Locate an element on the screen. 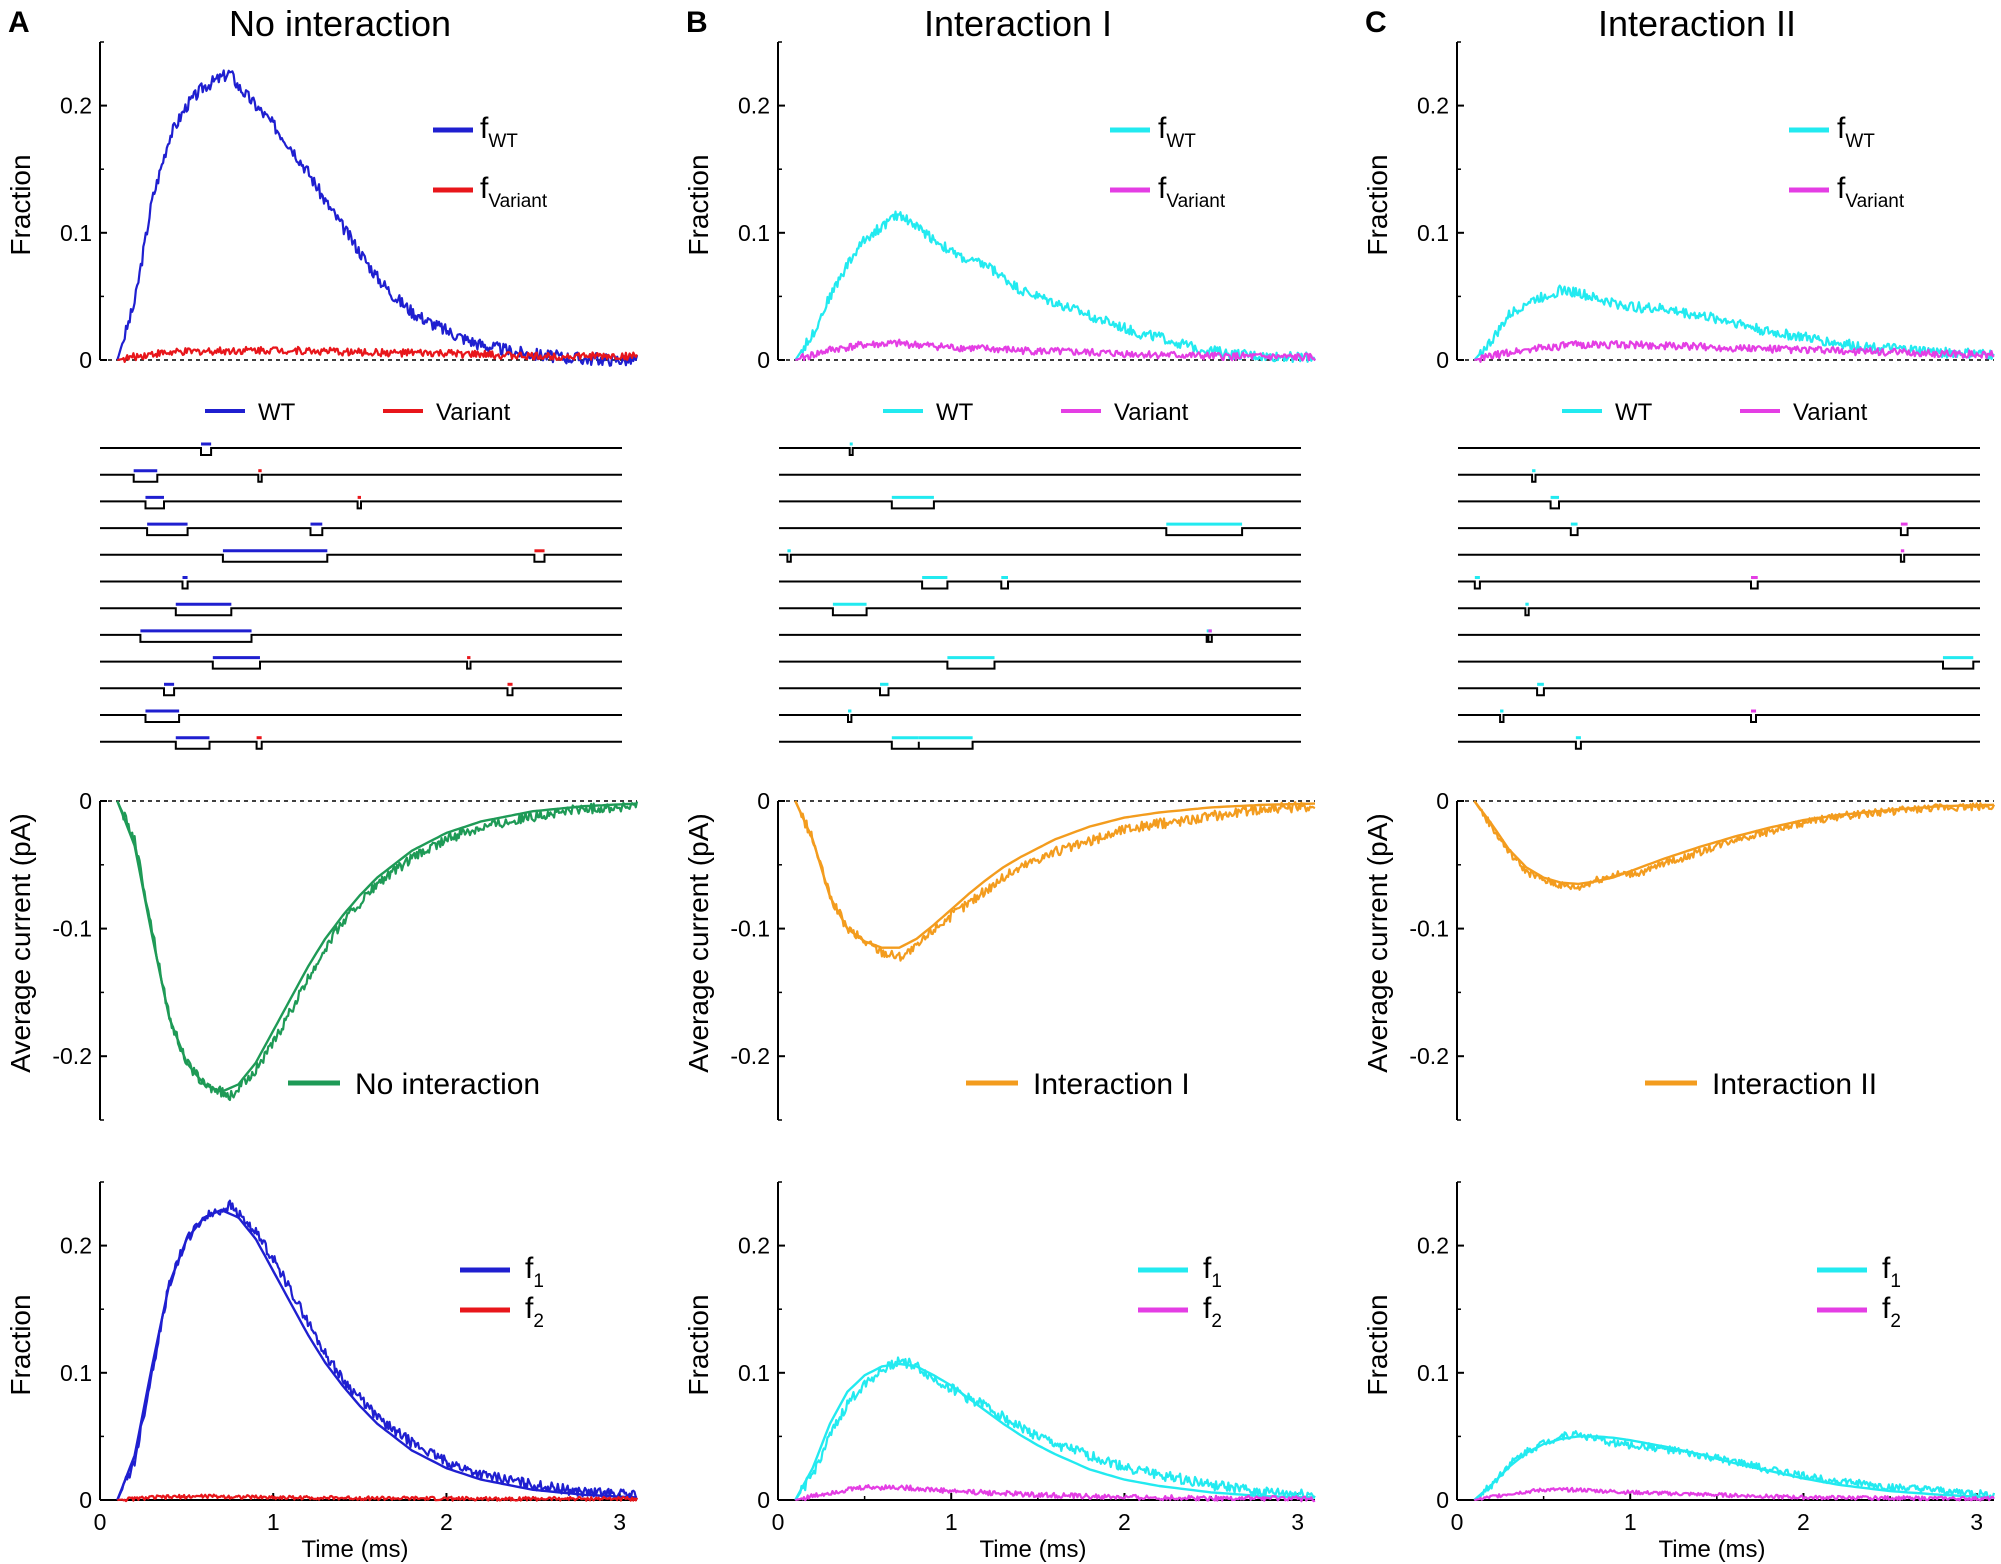  ylabel-a-fraction-fit: Fraction is located at coordinates (20, 1344).